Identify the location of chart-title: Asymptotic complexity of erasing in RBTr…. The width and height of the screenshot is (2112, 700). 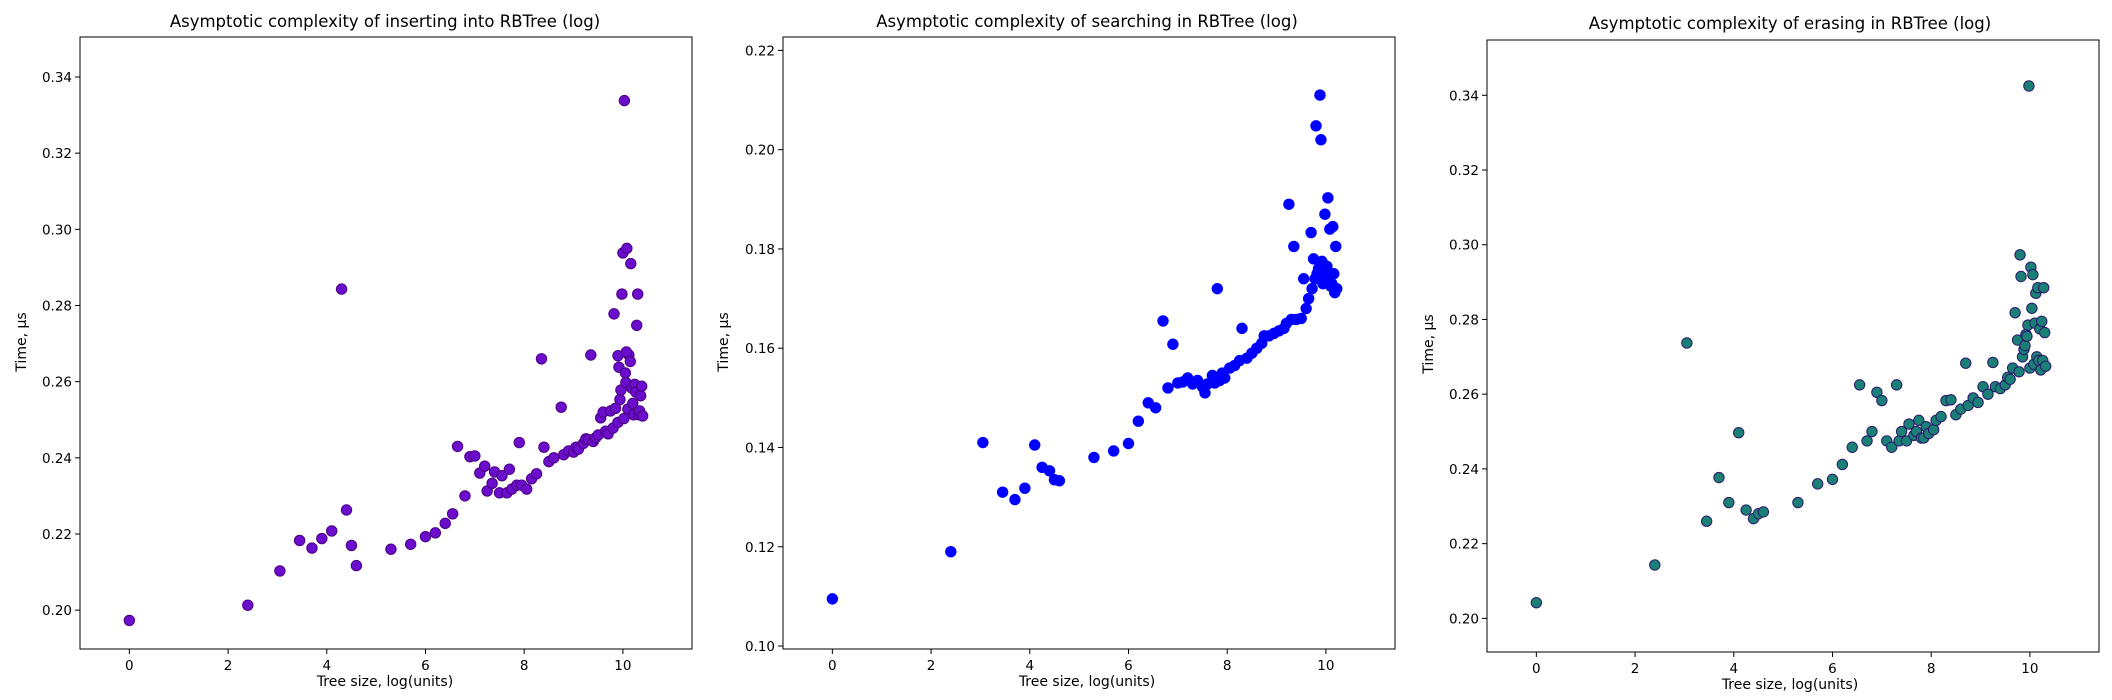
(1790, 23).